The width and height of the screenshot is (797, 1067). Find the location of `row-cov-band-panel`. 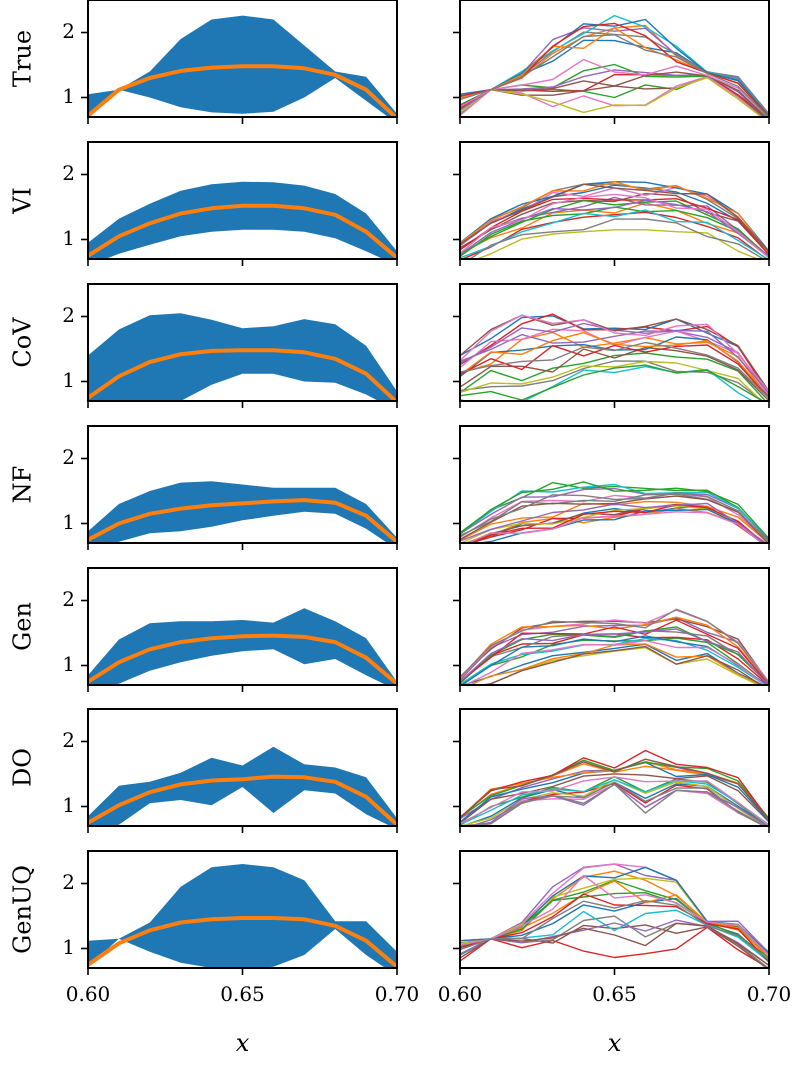

row-cov-band-panel is located at coordinates (242, 357).